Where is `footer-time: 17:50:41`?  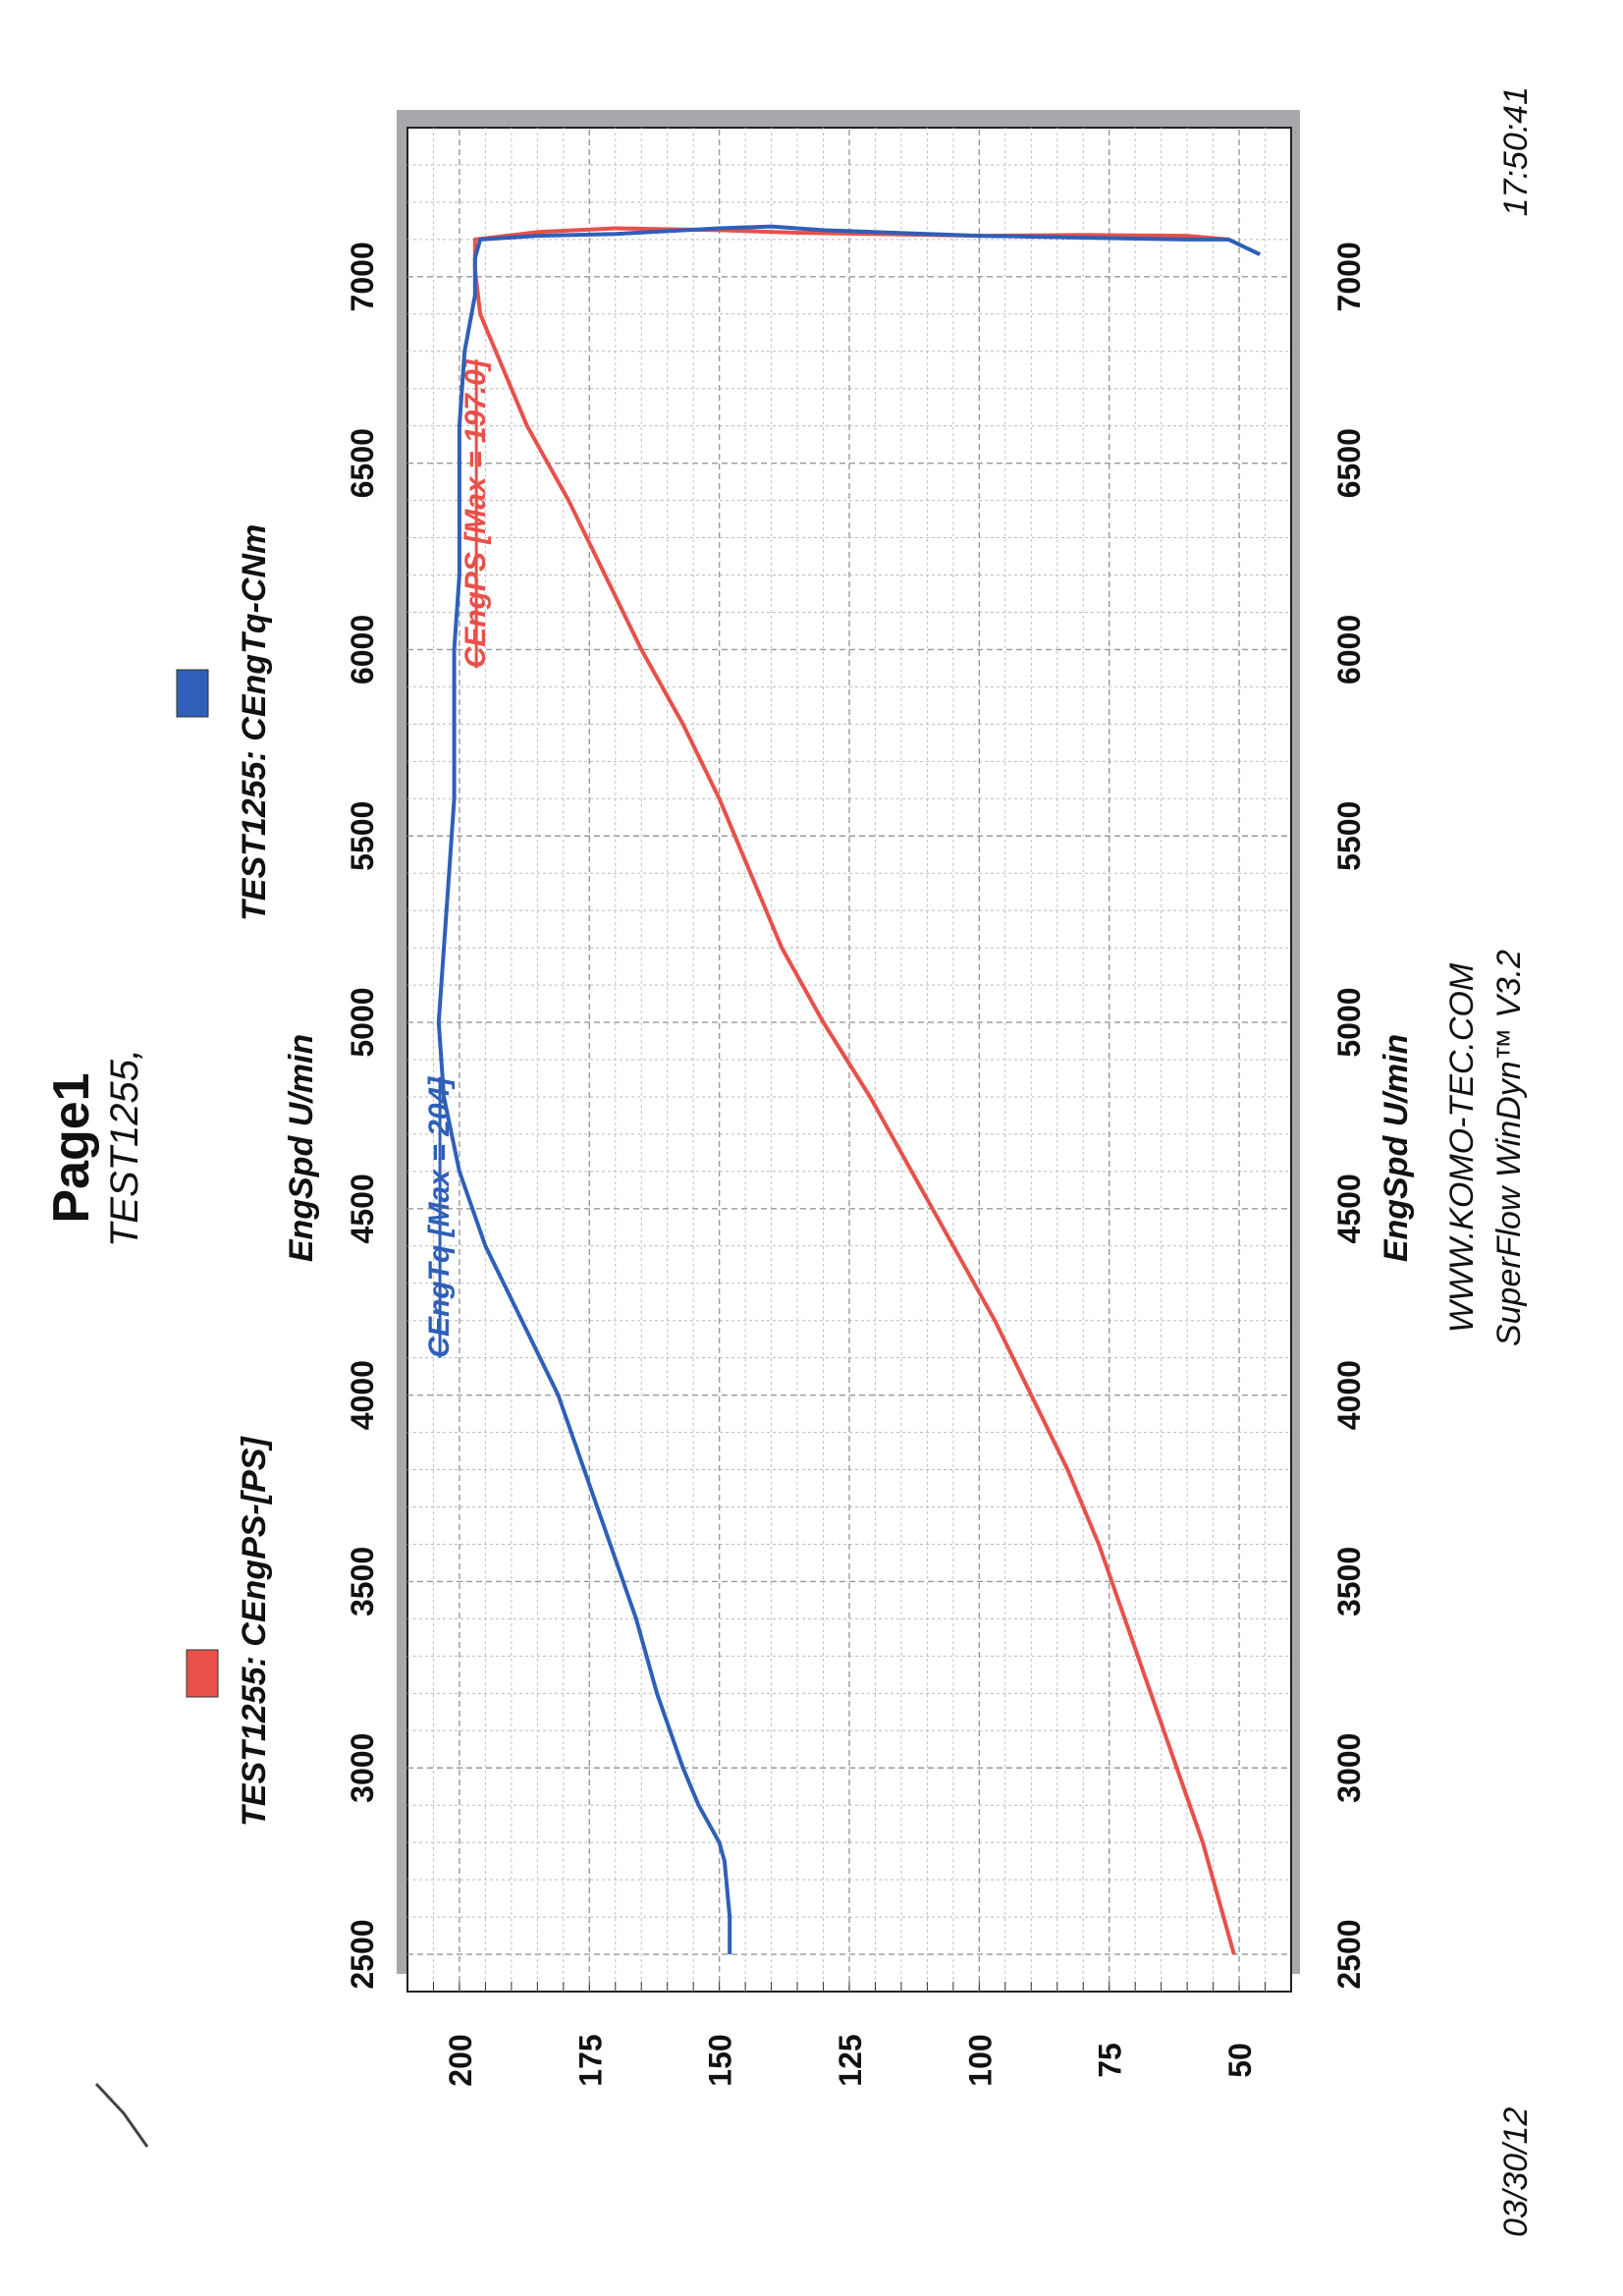 footer-time: 17:50:41 is located at coordinates (1516, 151).